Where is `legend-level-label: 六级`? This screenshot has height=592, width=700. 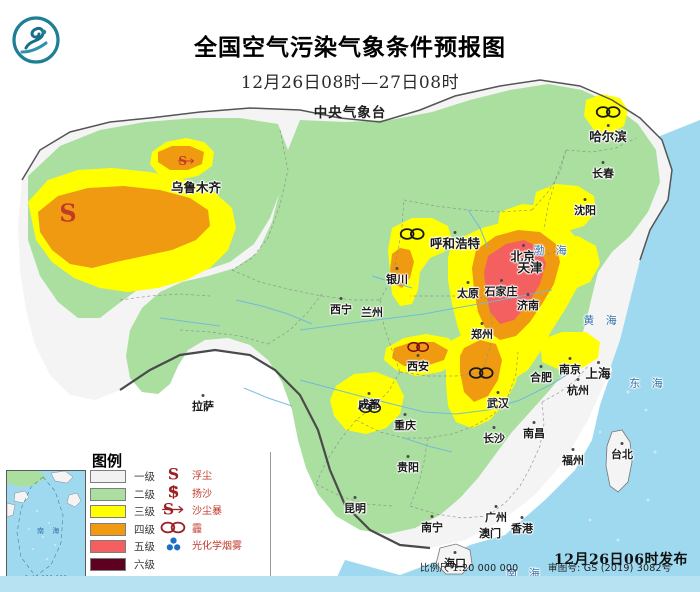
legend-level-label: 六级 is located at coordinates (144, 564).